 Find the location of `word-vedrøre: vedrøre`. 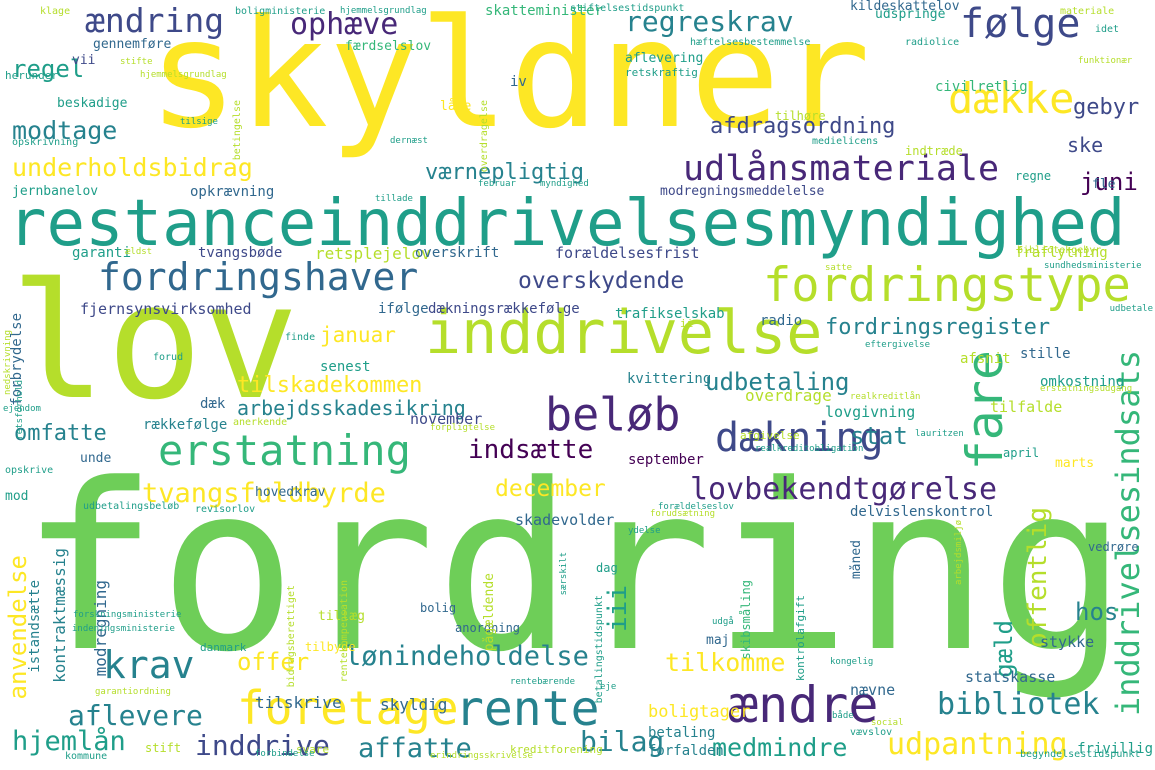

word-vedrøre: vedrøre is located at coordinates (1113, 547).